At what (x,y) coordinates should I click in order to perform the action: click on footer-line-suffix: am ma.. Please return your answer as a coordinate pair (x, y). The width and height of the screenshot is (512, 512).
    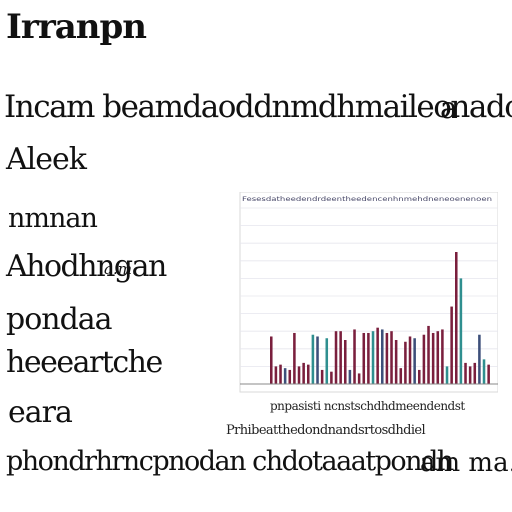
    Looking at the image, I should click on (466, 463).